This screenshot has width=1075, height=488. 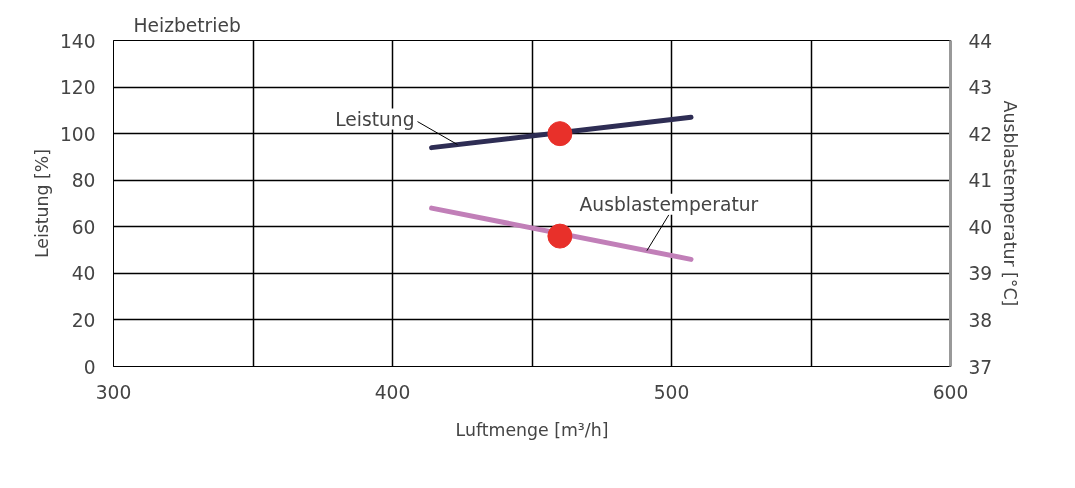 I want to click on x-tick-label: 500, so click(x=671, y=392).